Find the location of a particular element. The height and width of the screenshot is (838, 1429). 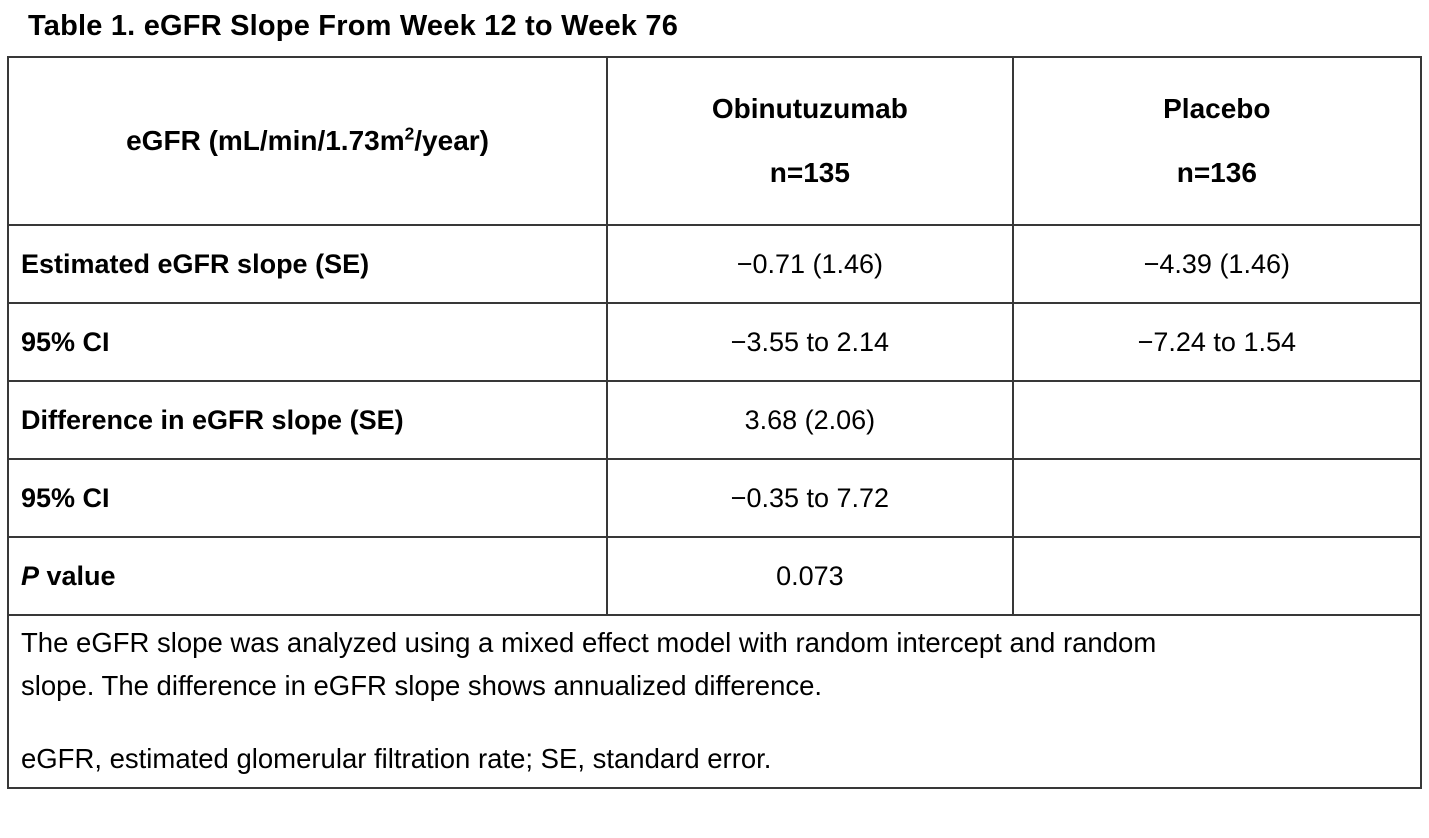

obinutuzumab-value: −0.35 to 7.72 is located at coordinates (810, 498).